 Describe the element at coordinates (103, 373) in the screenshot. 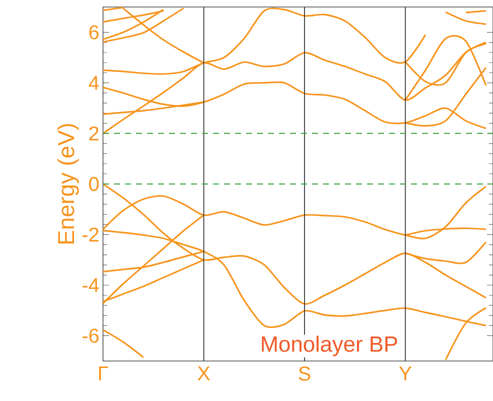

I see `x-tick-label: Γ` at that location.